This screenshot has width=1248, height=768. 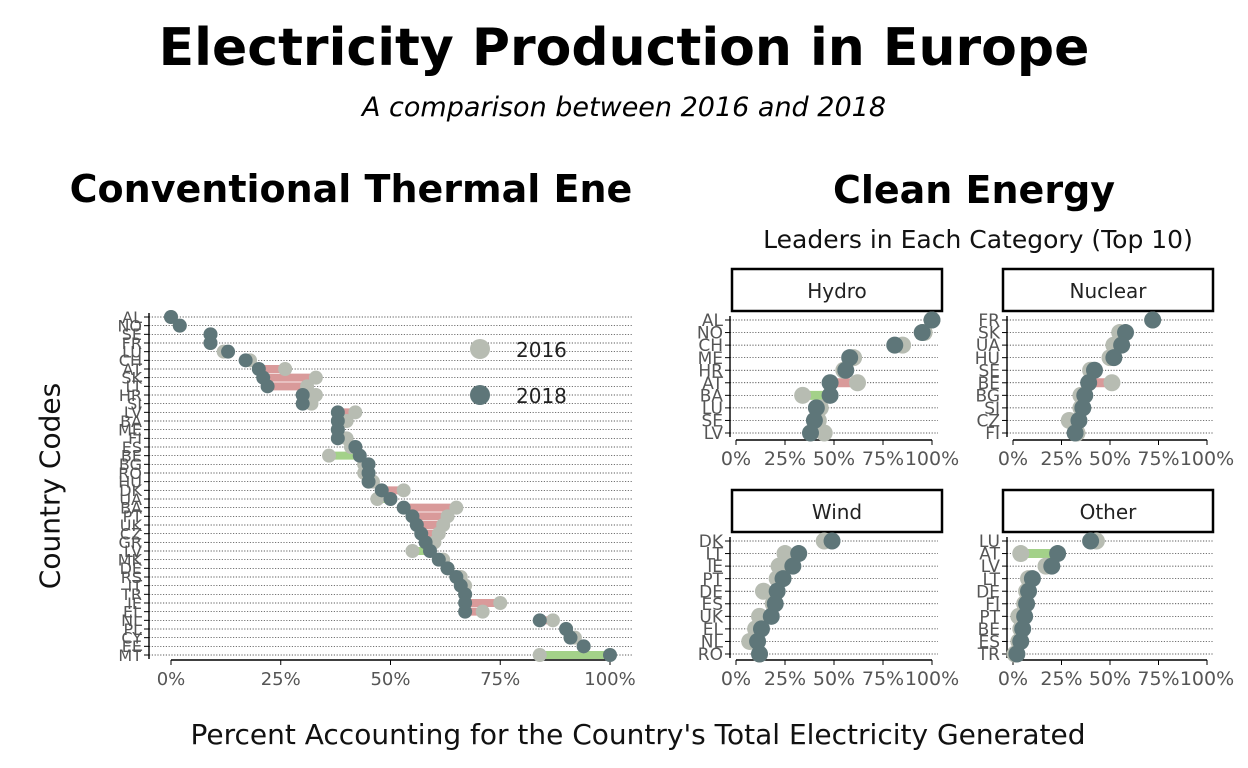 What do you see at coordinates (1061, 679) in the screenshot?
I see `facet-other-x-tick-label: 25%` at bounding box center [1061, 679].